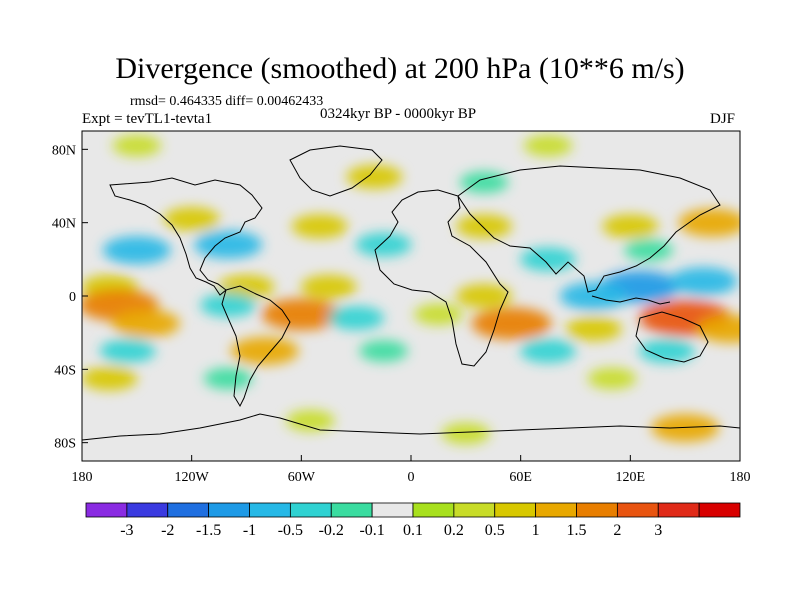  I want to click on colorbar-label: -1.5, so click(208, 530).